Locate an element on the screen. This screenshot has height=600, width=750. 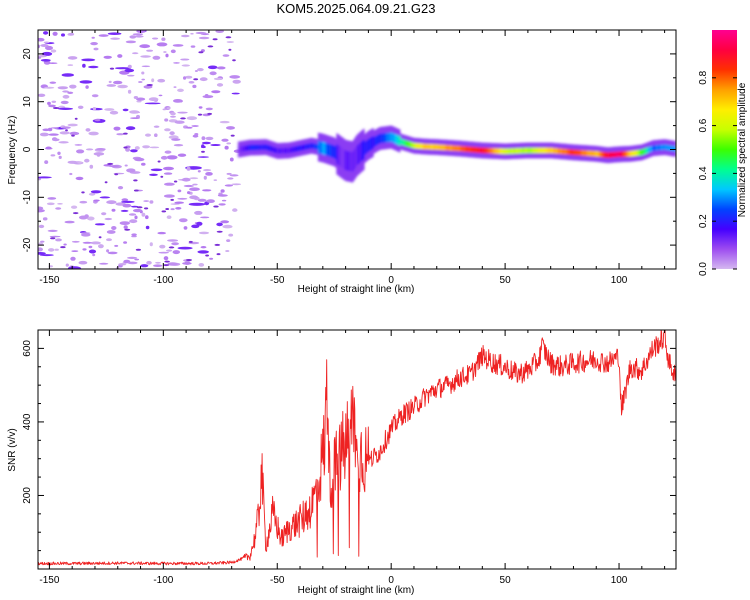
figure-title: KOM5.2025.064.09.21.G23 is located at coordinates (355, 8).